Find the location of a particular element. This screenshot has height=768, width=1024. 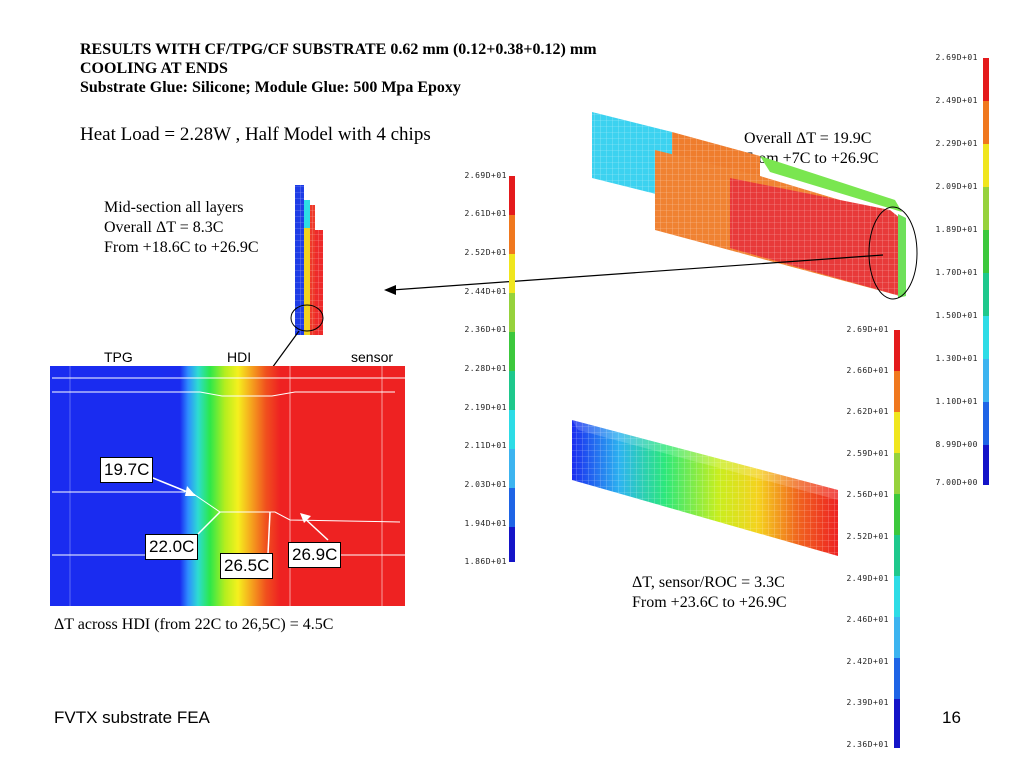

connector-line is located at coordinates (285, 349).